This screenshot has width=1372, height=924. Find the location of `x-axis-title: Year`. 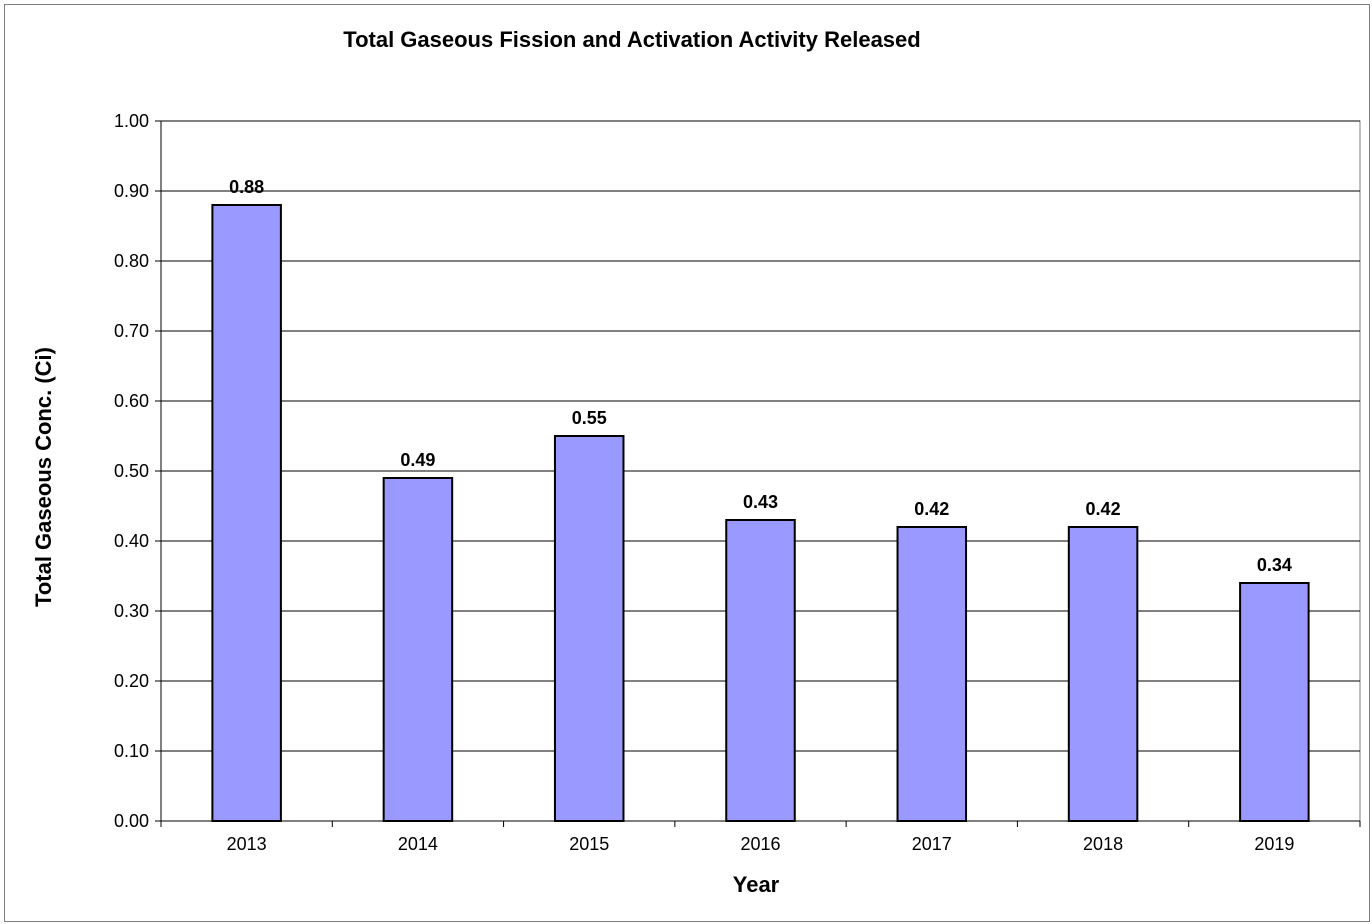

x-axis-title: Year is located at coordinates (756, 884).